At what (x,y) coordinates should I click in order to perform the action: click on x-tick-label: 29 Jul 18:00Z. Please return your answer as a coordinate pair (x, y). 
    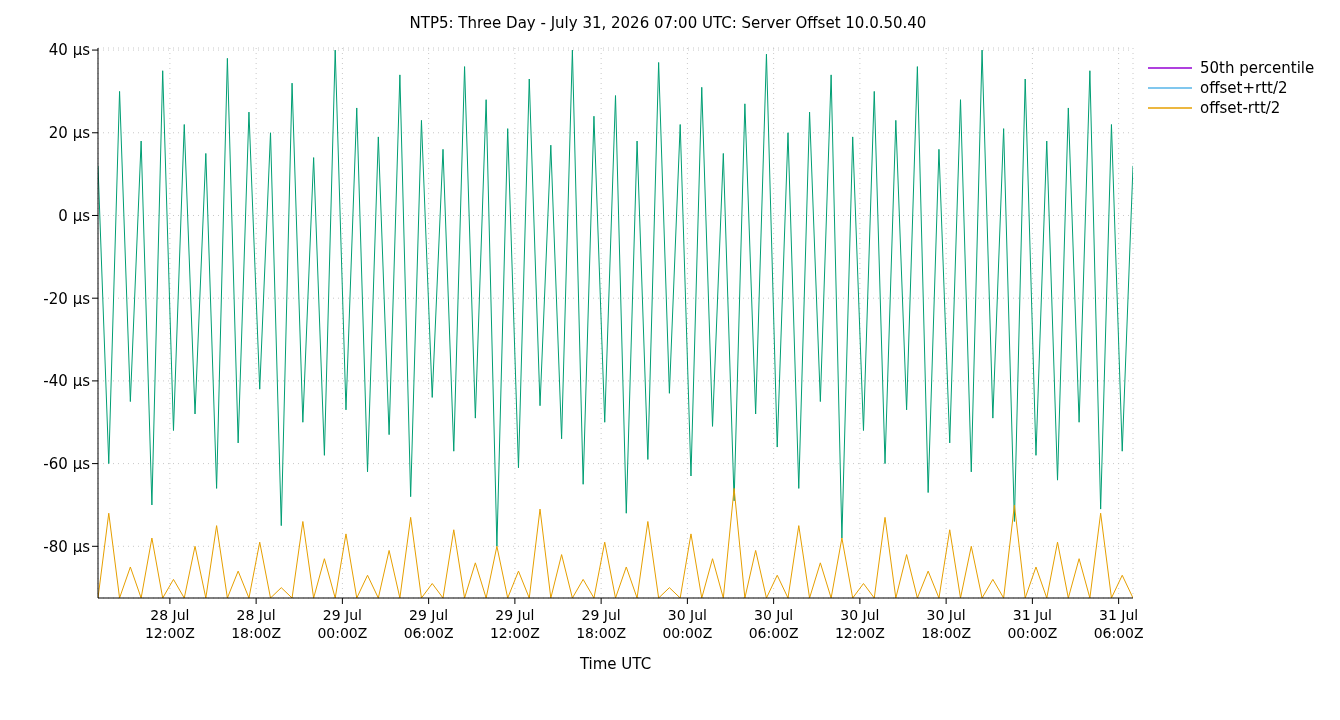
    Looking at the image, I should click on (601, 624).